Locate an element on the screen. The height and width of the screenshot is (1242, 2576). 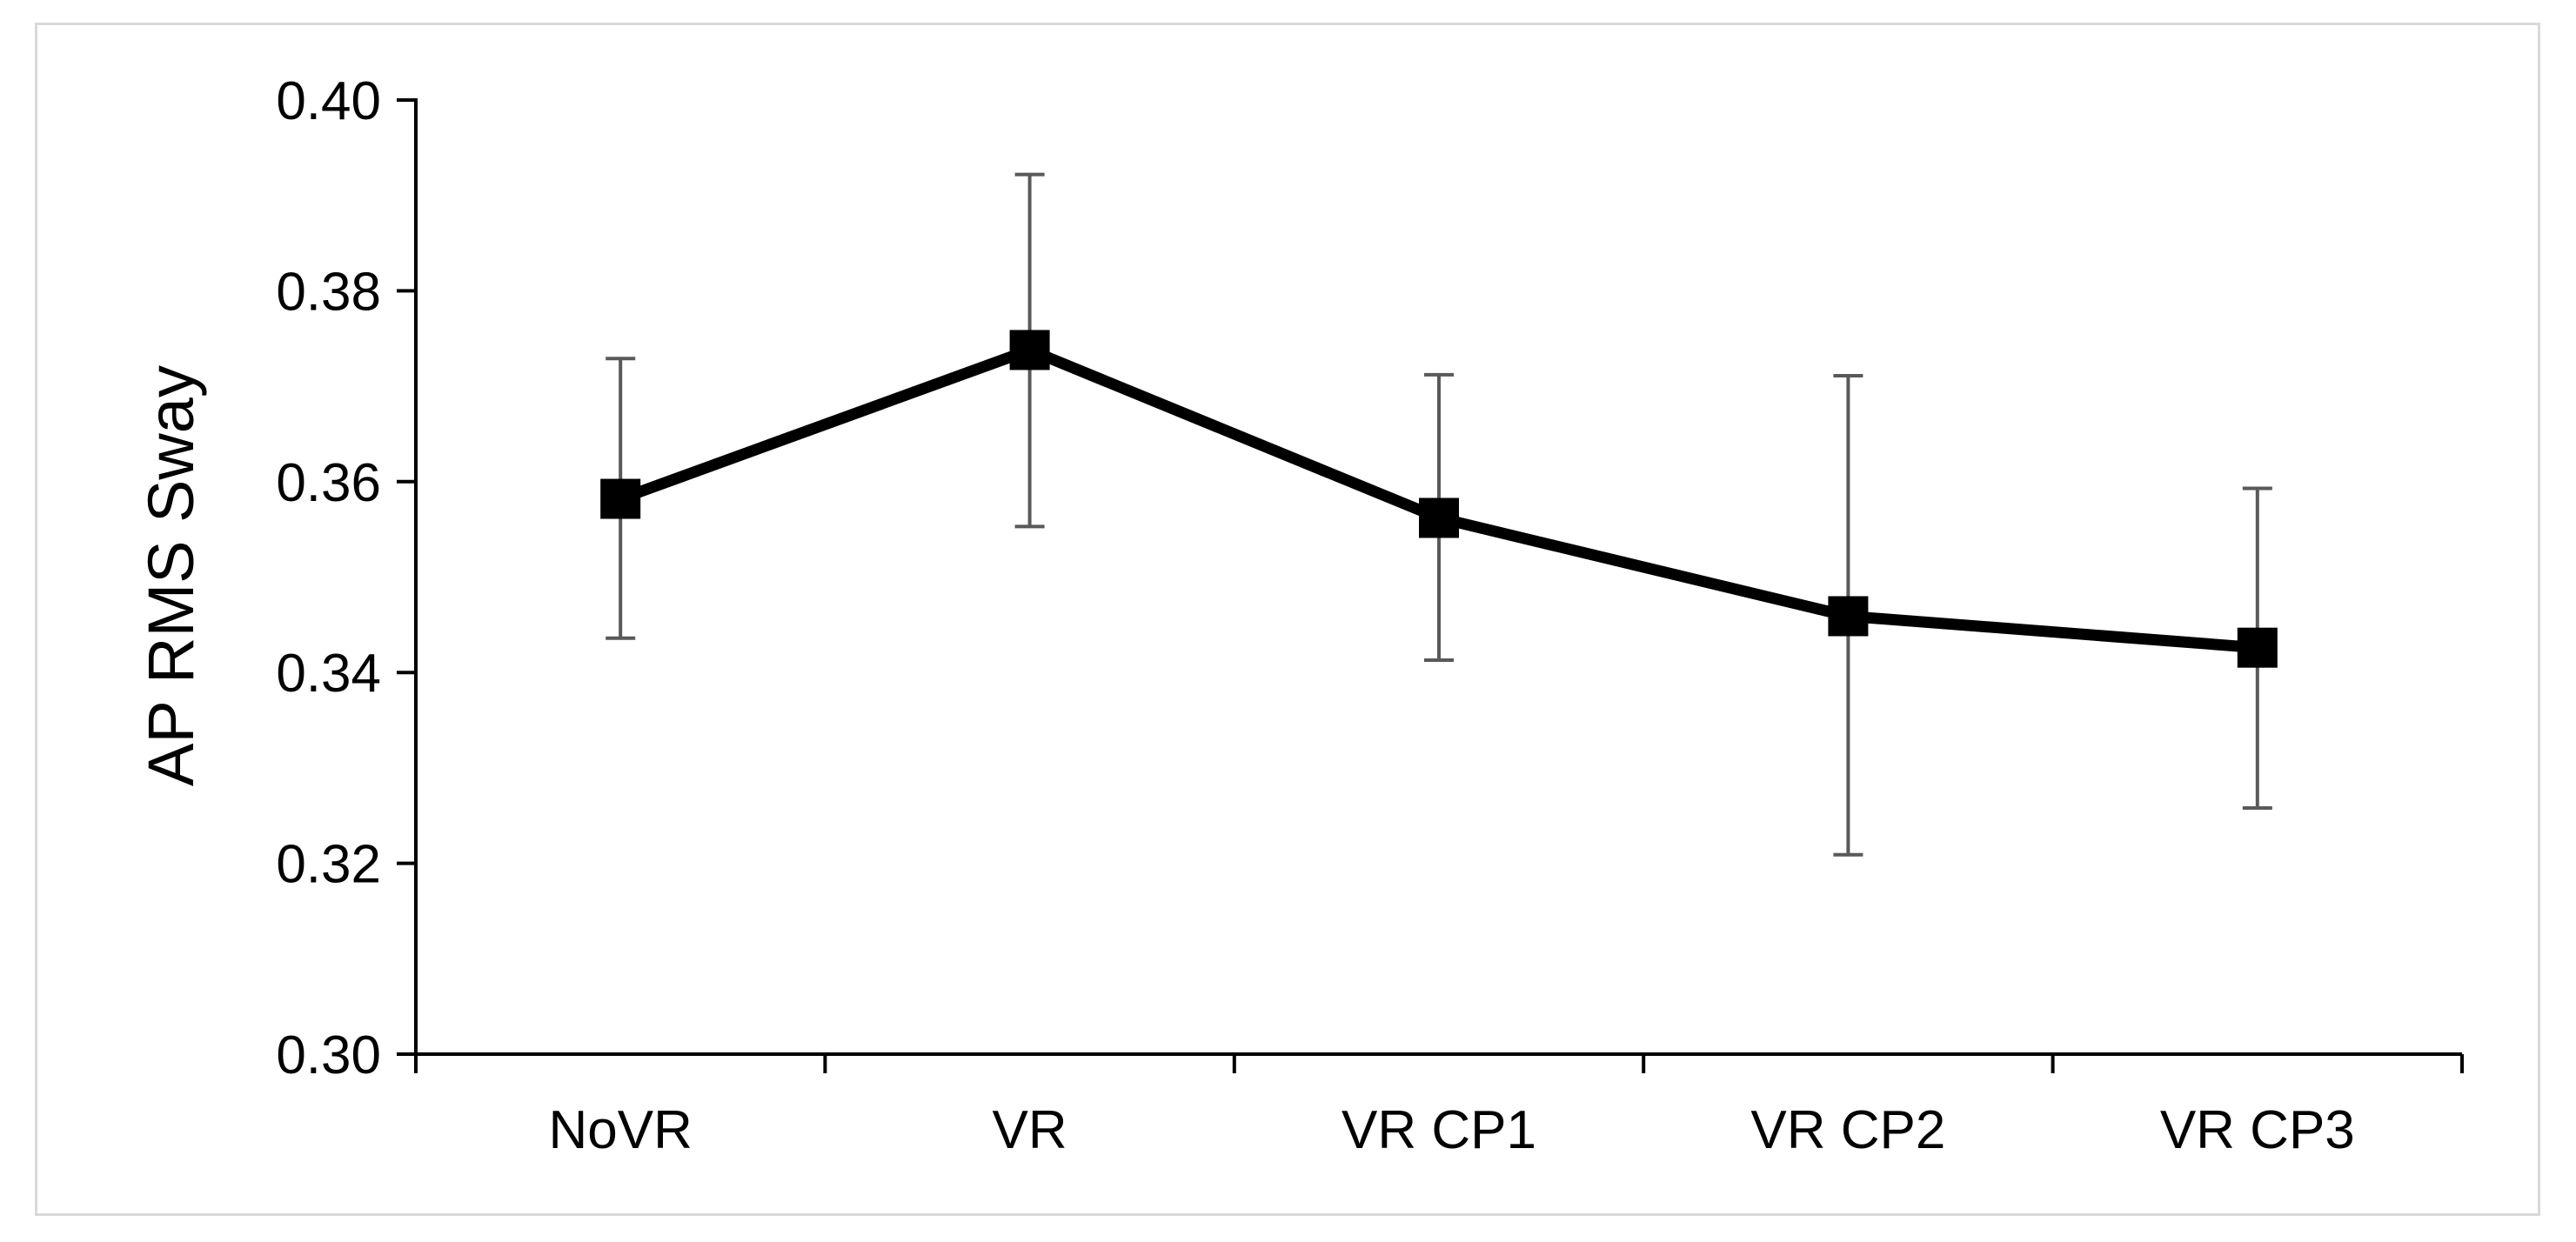
x-tick-label: VR CP2 is located at coordinates (1847, 1130).